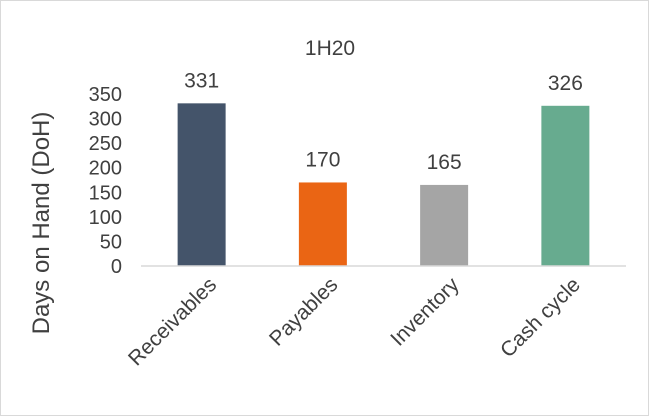 This screenshot has height=417, width=649. What do you see at coordinates (105, 95) in the screenshot?
I see `y-tick-label: 350` at bounding box center [105, 95].